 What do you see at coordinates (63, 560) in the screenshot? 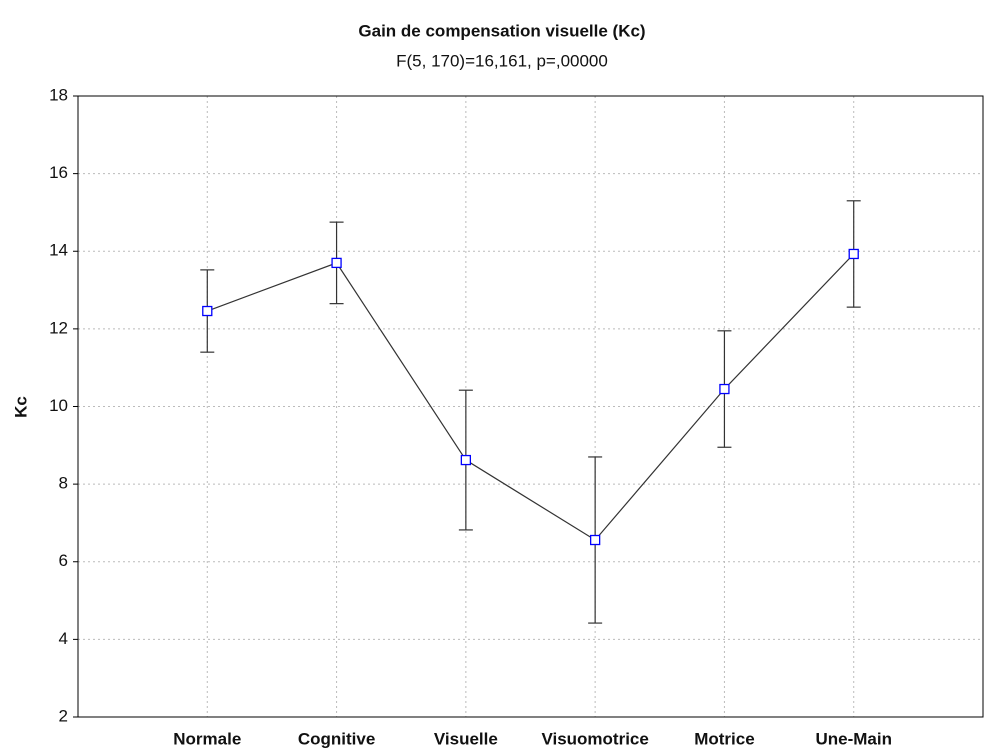
I see `y-tick-label: 6` at bounding box center [63, 560].